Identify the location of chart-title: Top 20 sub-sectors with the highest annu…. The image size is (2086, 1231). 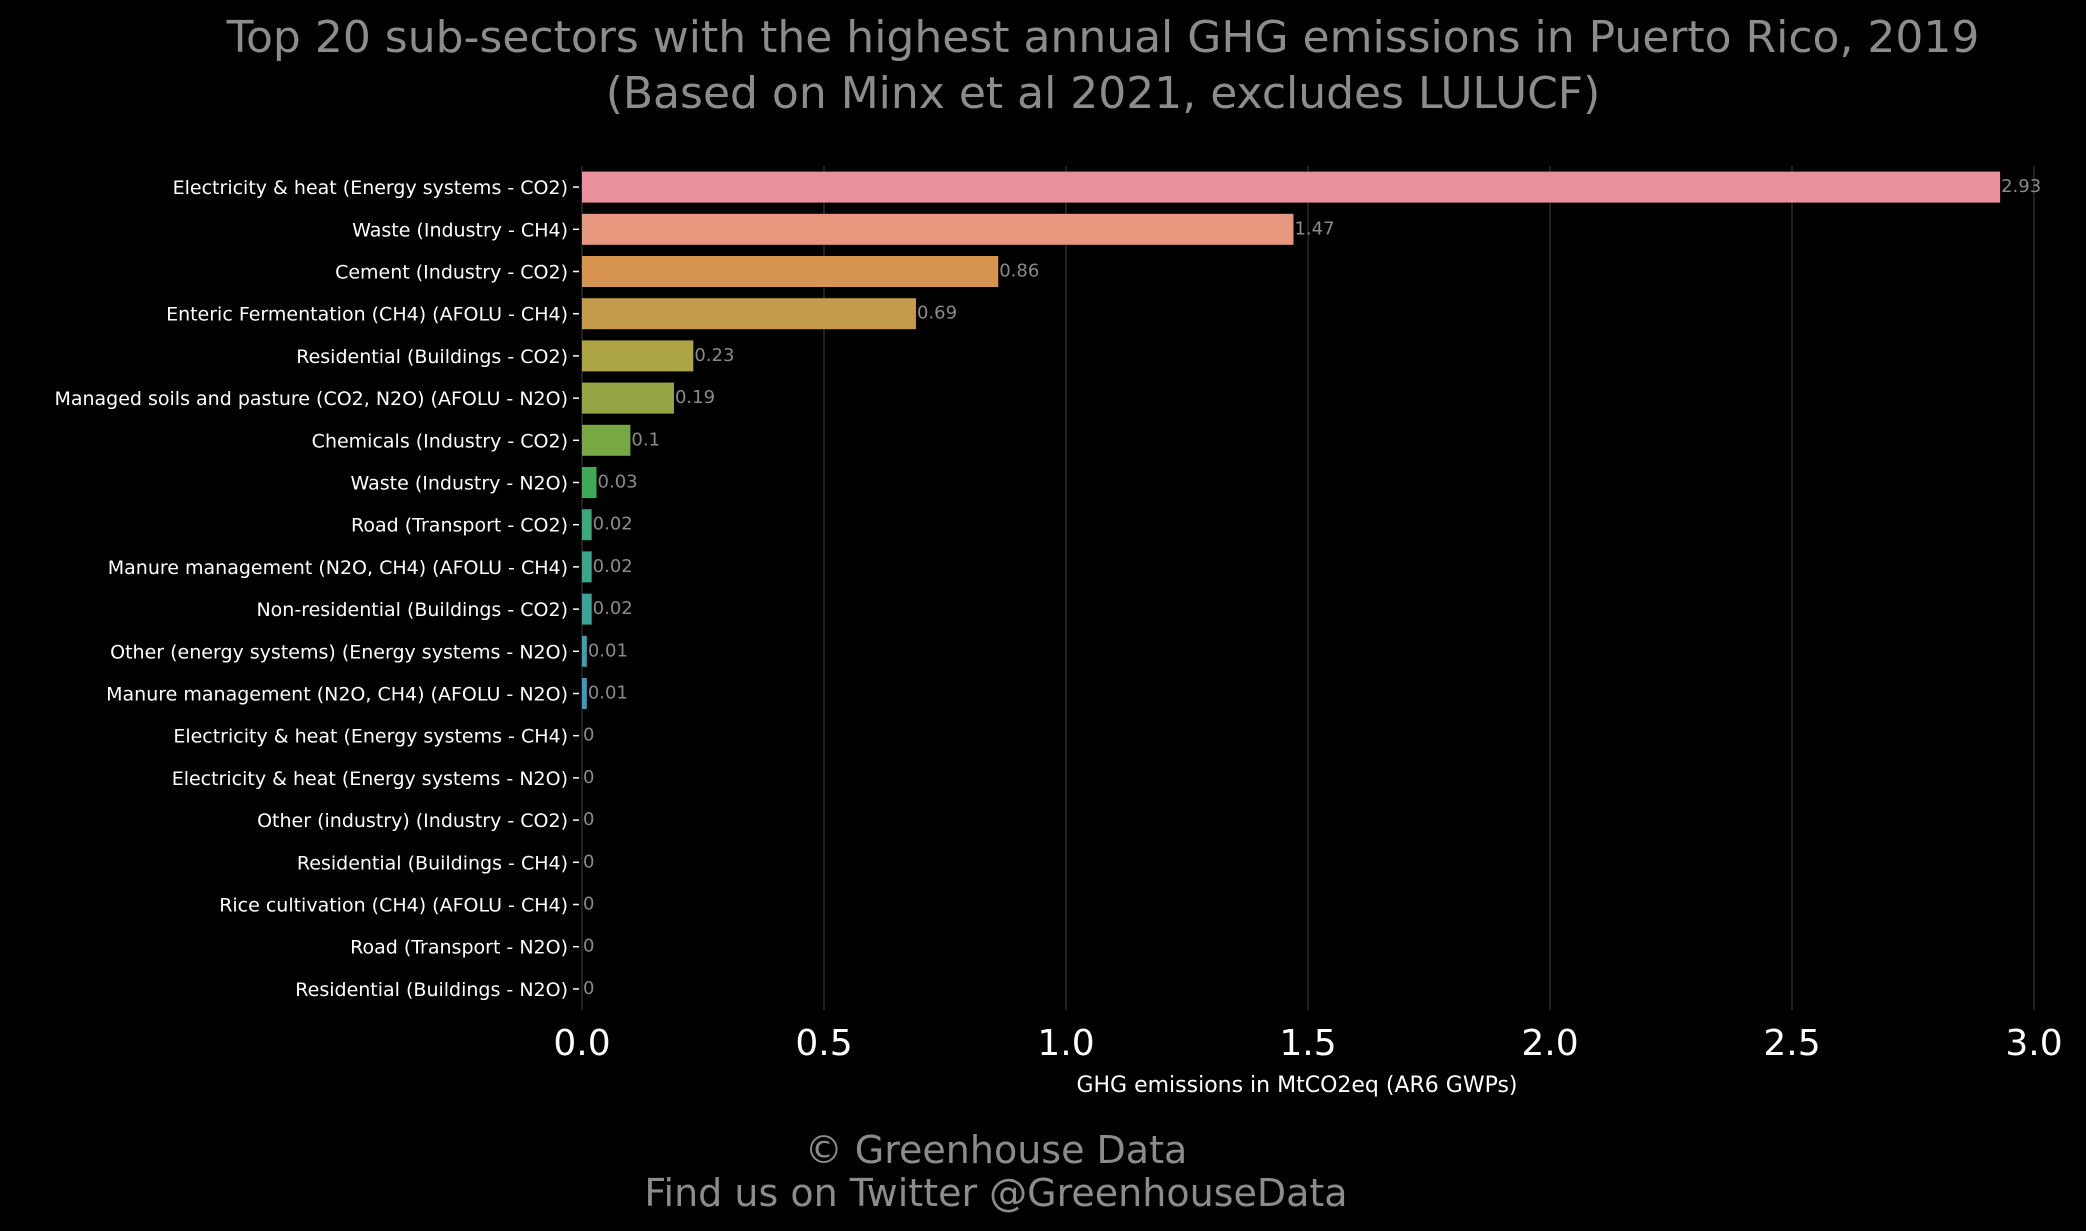
(1103, 65).